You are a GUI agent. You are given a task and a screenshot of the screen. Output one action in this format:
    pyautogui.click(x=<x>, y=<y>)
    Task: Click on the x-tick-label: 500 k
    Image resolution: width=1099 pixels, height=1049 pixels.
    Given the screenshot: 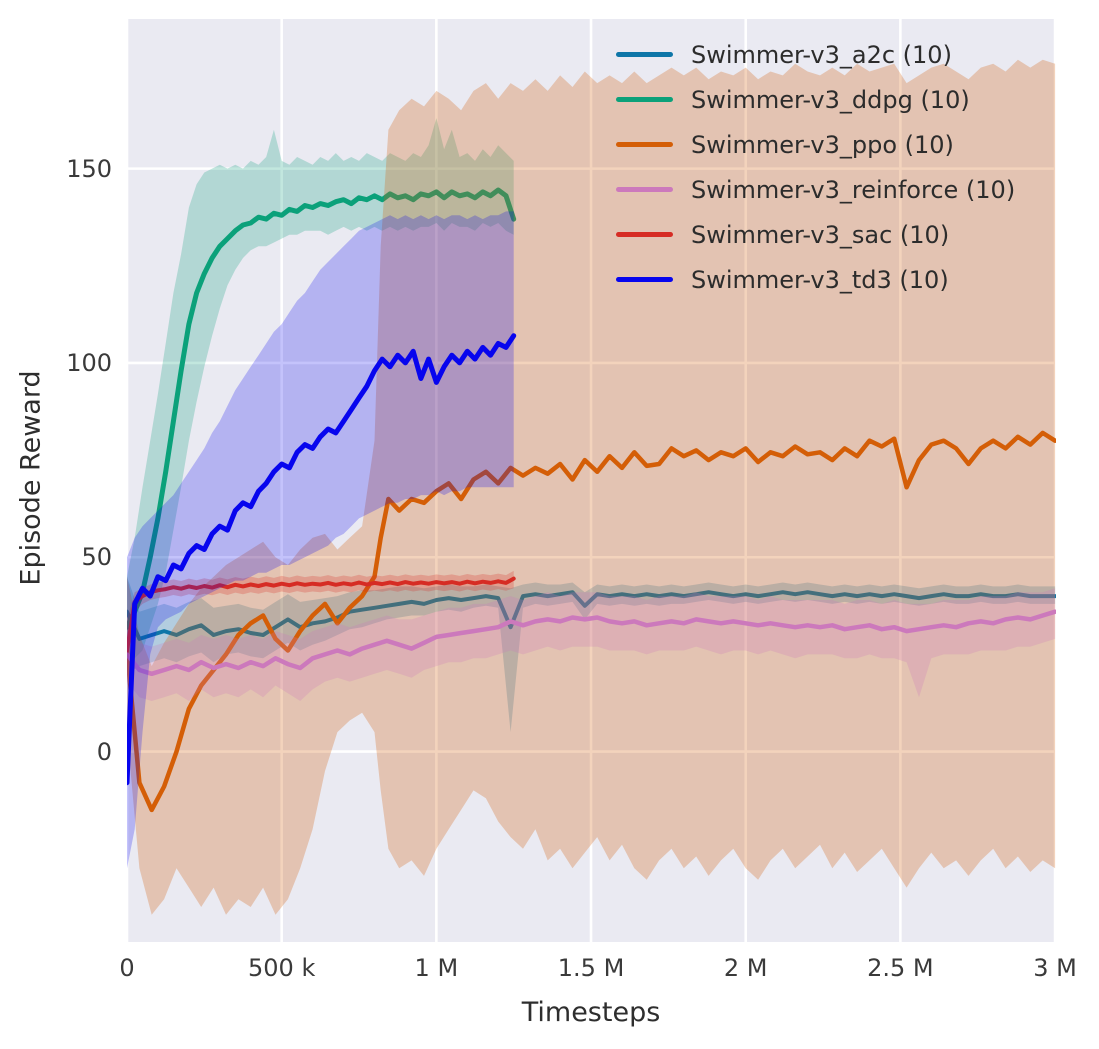 What is the action you would take?
    pyautogui.click(x=282, y=968)
    